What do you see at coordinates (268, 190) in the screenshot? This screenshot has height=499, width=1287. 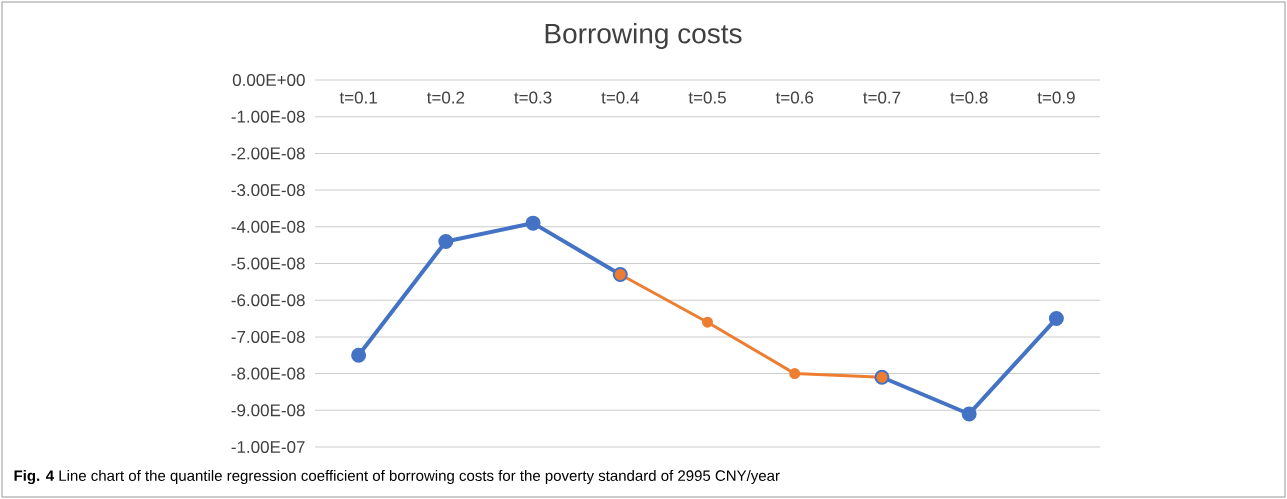 I see `y-tick-label: -3.00E-08` at bounding box center [268, 190].